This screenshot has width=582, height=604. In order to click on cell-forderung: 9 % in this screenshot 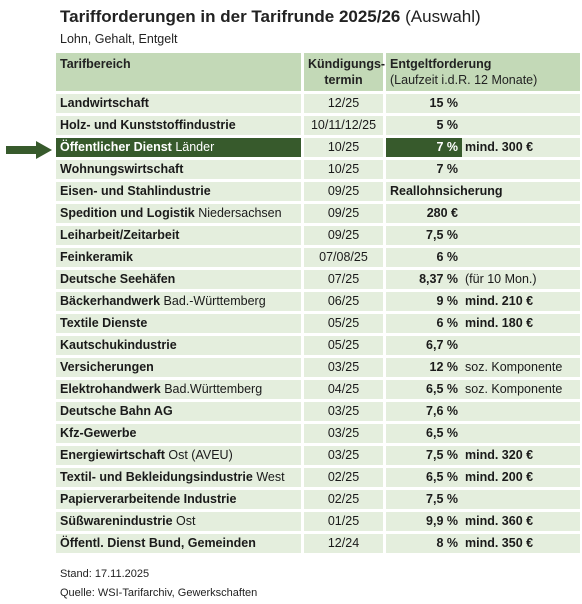, I will do `click(424, 301)`.